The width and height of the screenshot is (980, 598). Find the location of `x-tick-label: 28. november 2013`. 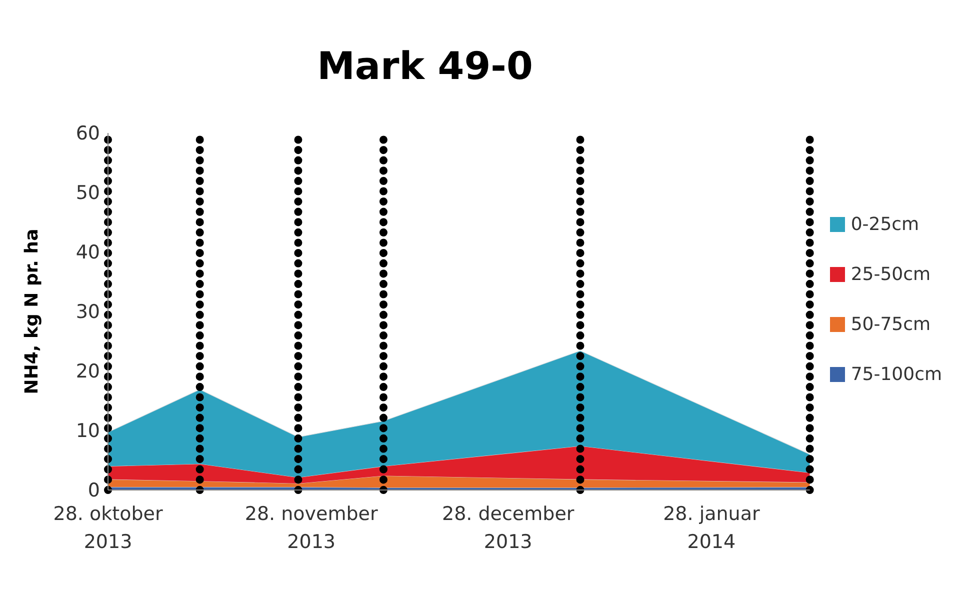

x-tick-label: 28. november 2013 is located at coordinates (311, 528).